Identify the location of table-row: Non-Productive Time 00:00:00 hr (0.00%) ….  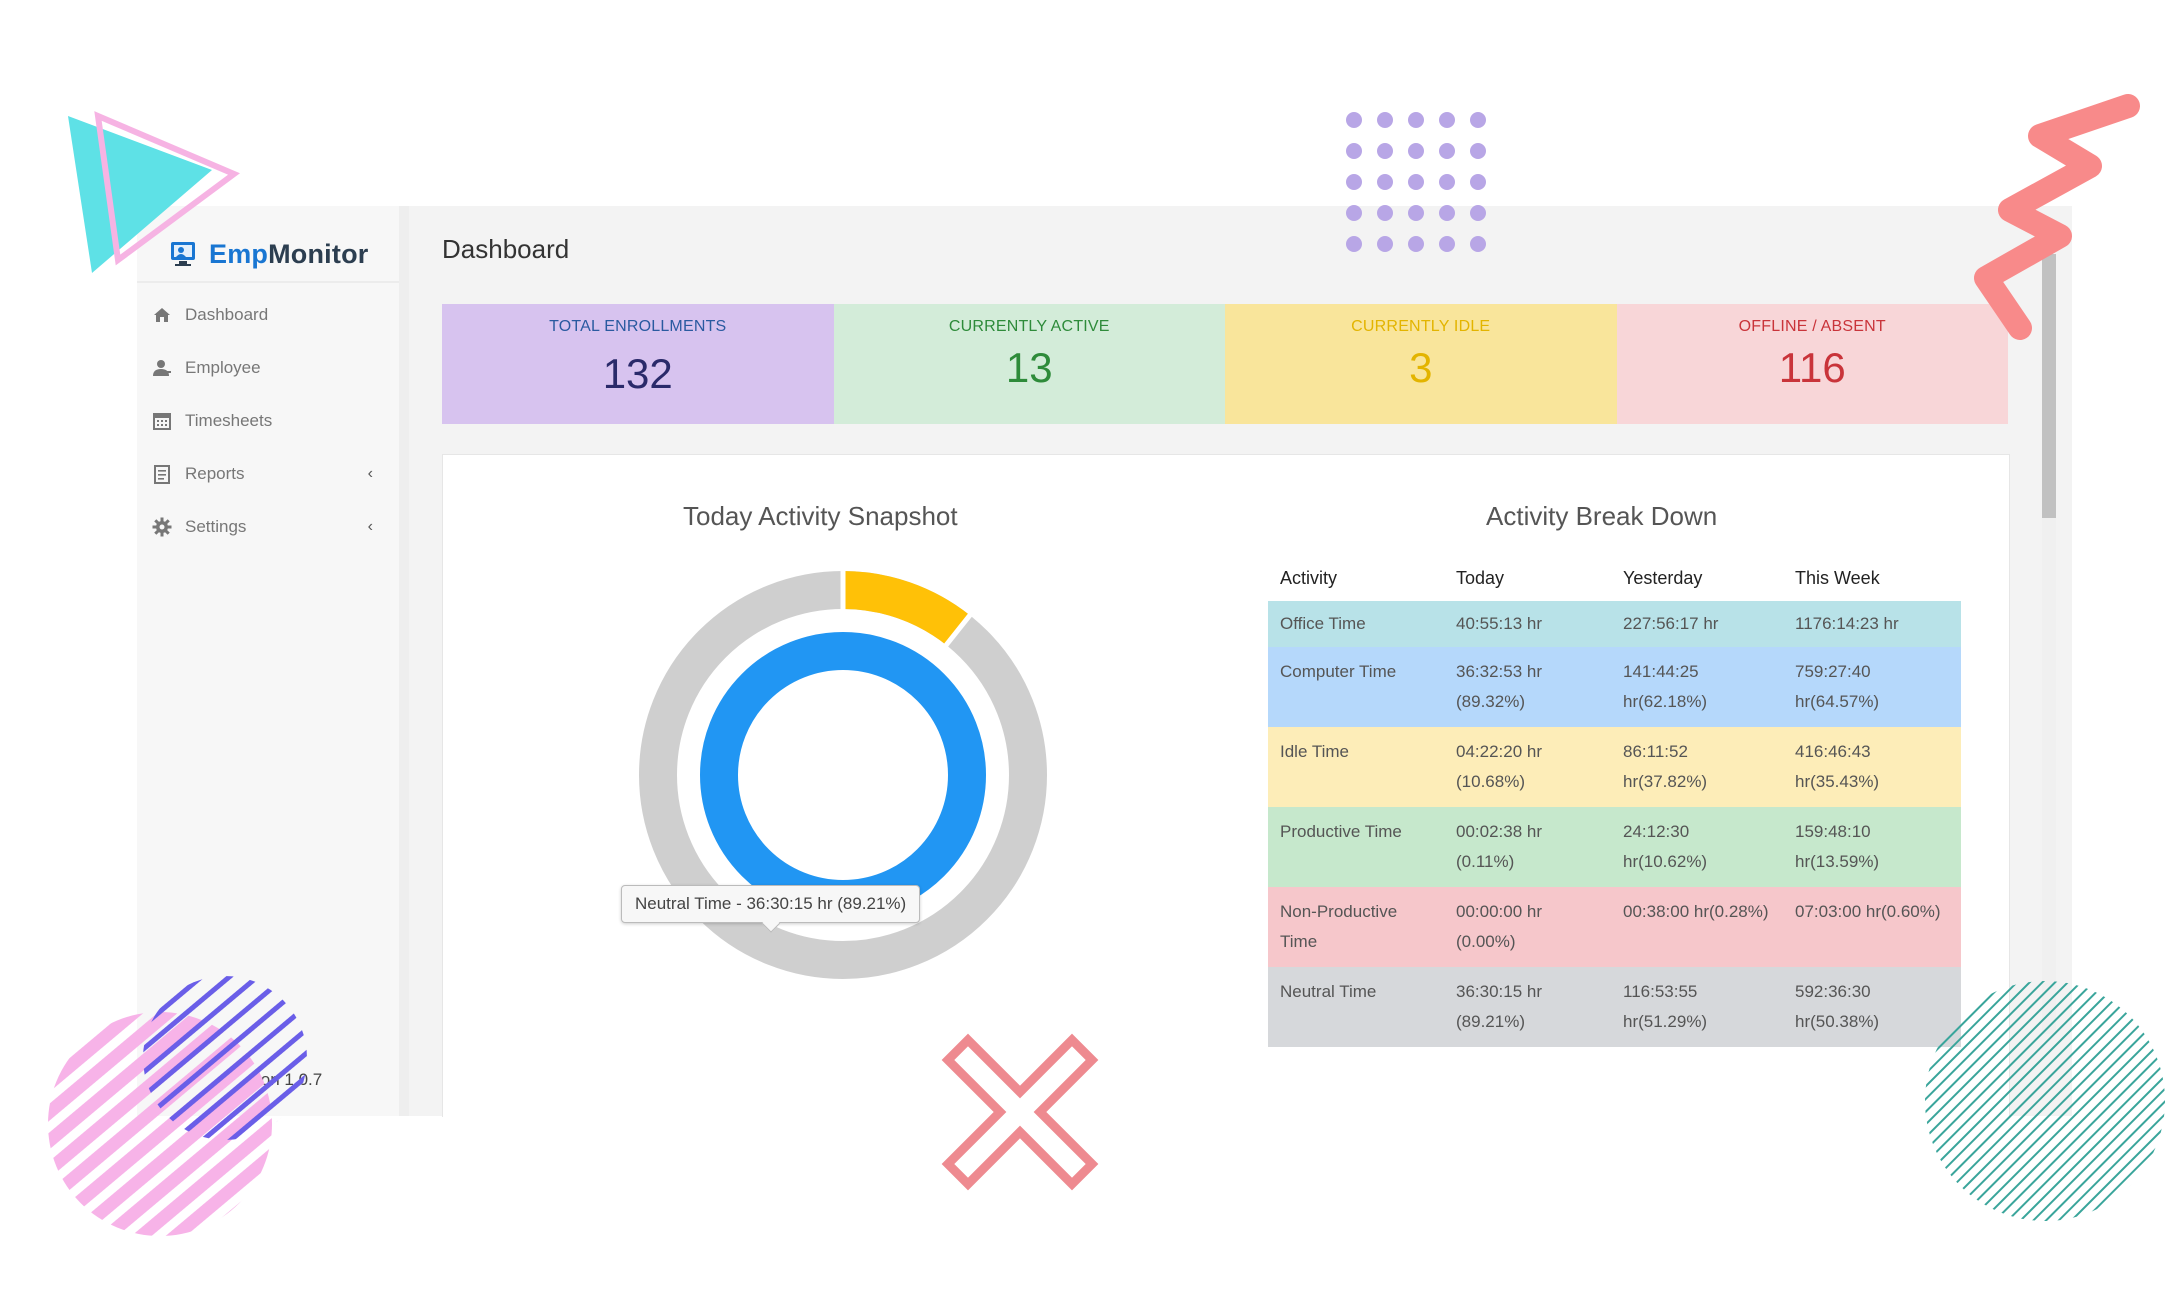
(1614, 927).